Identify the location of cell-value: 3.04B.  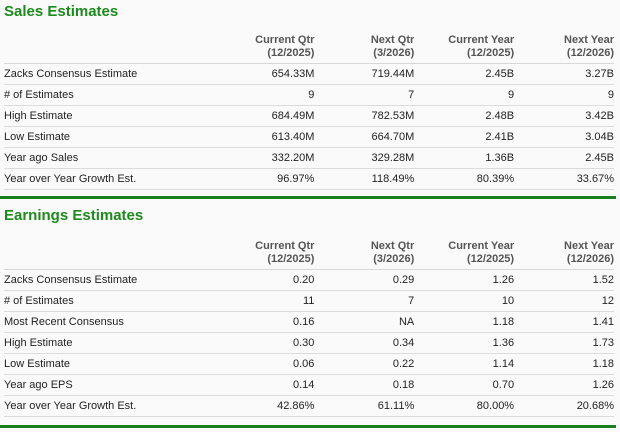
(564, 137).